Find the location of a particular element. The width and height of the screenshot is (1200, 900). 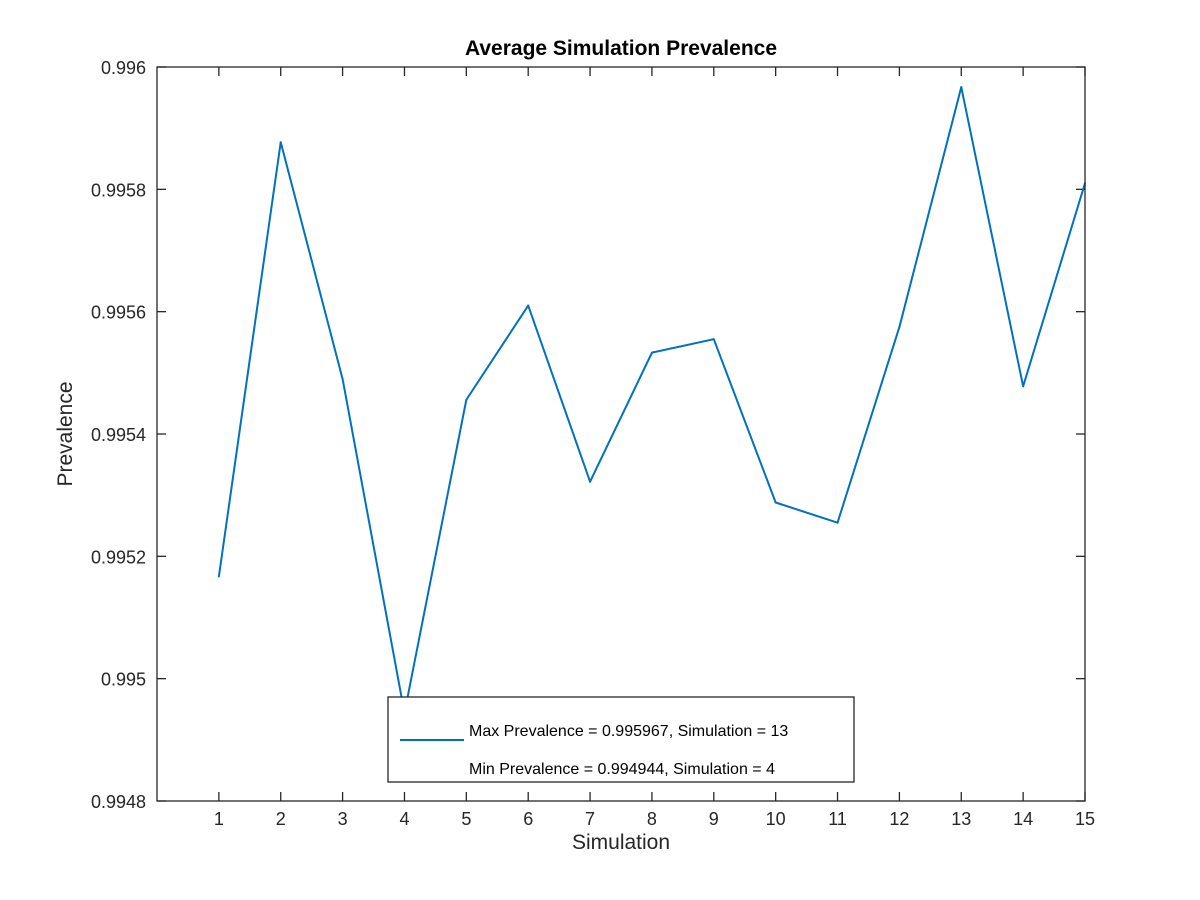

x-tick-label: 5 is located at coordinates (466, 819).